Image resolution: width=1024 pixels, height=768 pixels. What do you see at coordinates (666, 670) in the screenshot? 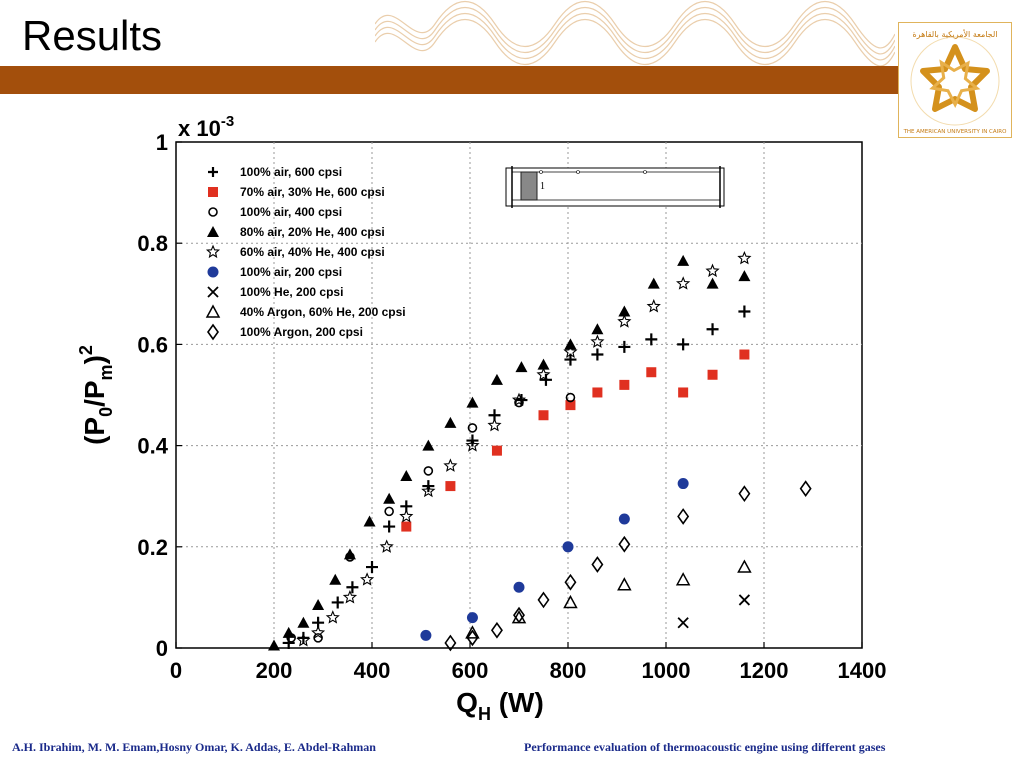
I see `x-tick-label: 1000` at bounding box center [666, 670].